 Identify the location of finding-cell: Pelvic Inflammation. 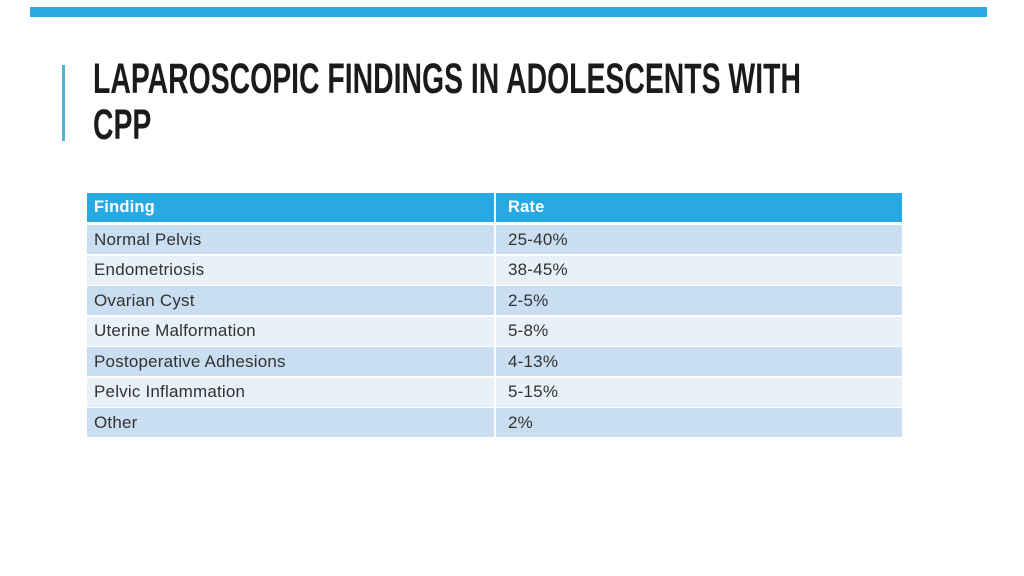
(291, 392).